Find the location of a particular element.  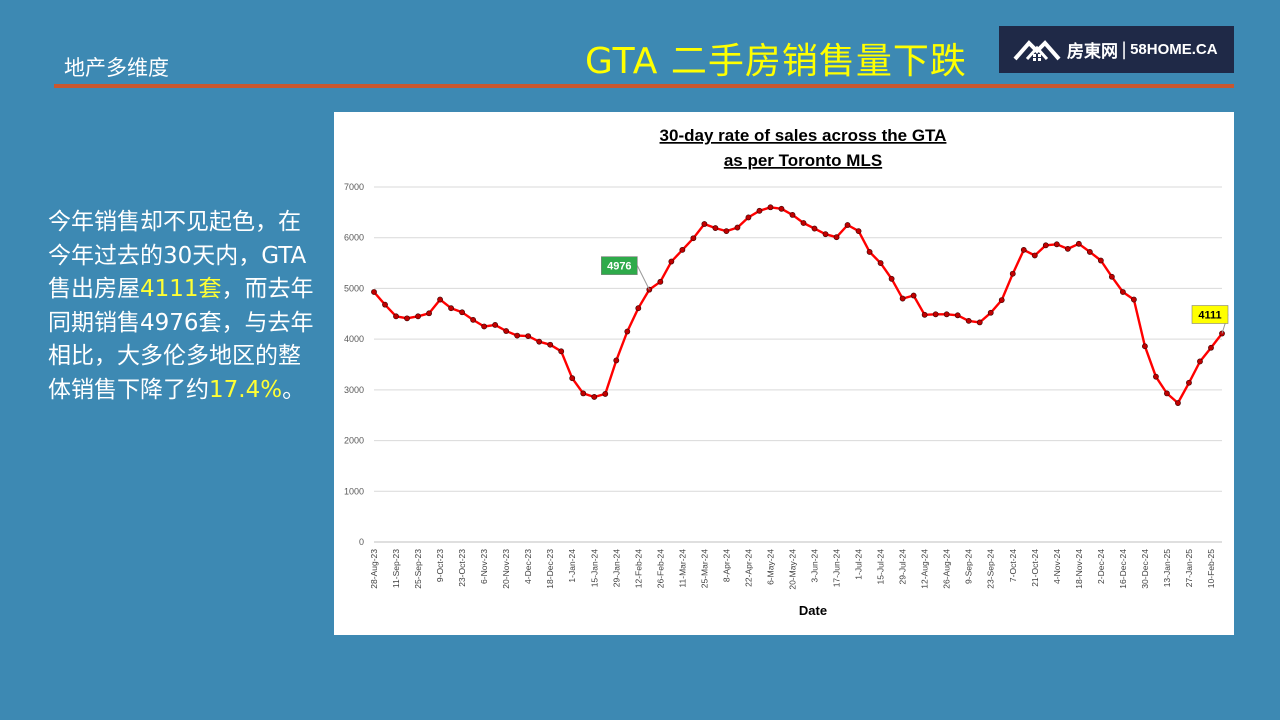

x-tick-label: 17-Jun-24 is located at coordinates (837, 568).